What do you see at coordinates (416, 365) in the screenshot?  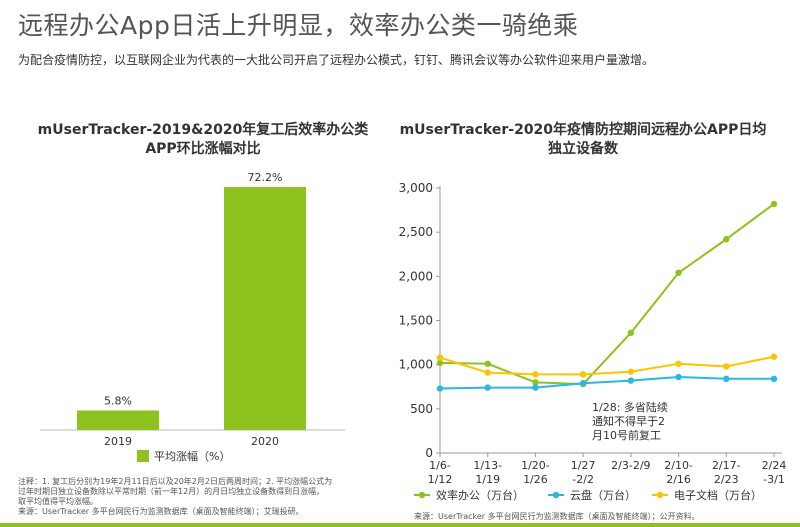 I see `y-tick-label: 1,000` at bounding box center [416, 365].